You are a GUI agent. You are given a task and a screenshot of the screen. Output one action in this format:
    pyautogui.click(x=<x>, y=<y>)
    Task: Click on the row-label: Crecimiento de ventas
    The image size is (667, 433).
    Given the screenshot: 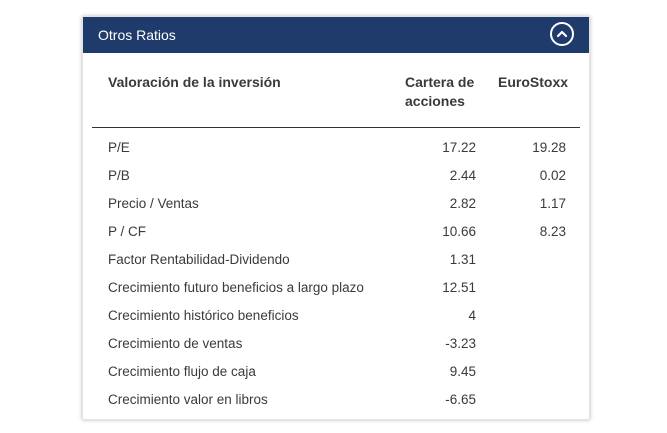 What is the action you would take?
    pyautogui.click(x=175, y=343)
    